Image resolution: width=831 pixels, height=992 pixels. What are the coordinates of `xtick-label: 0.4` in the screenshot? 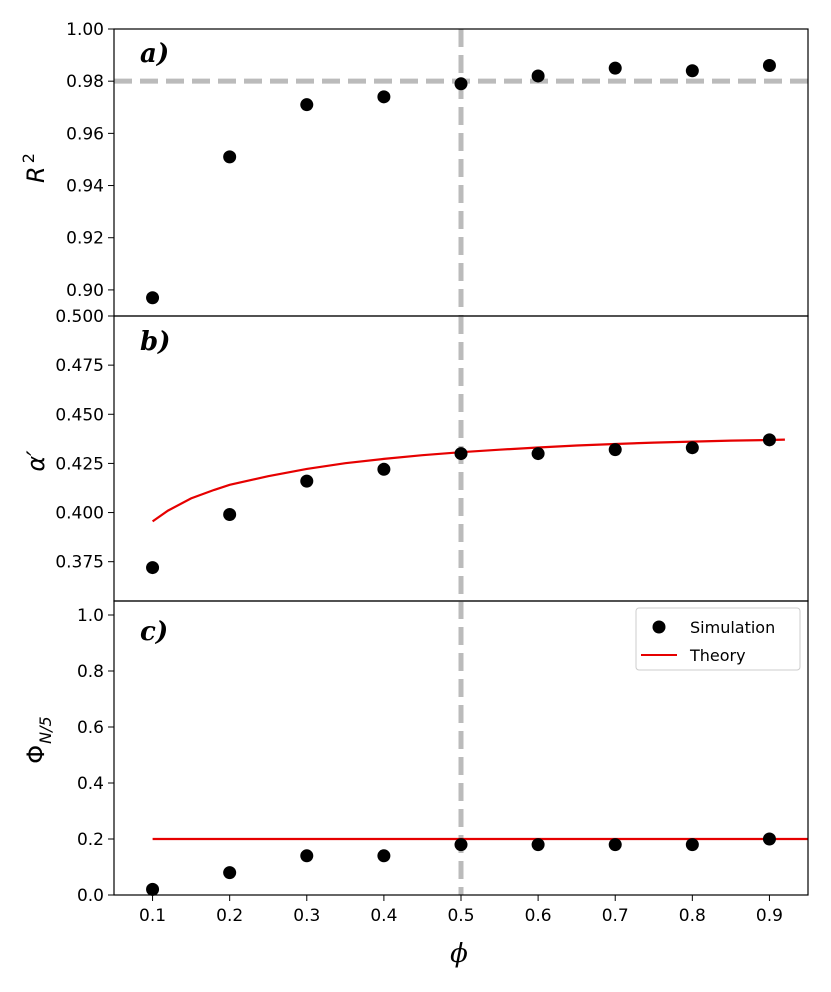 It's located at (383, 916).